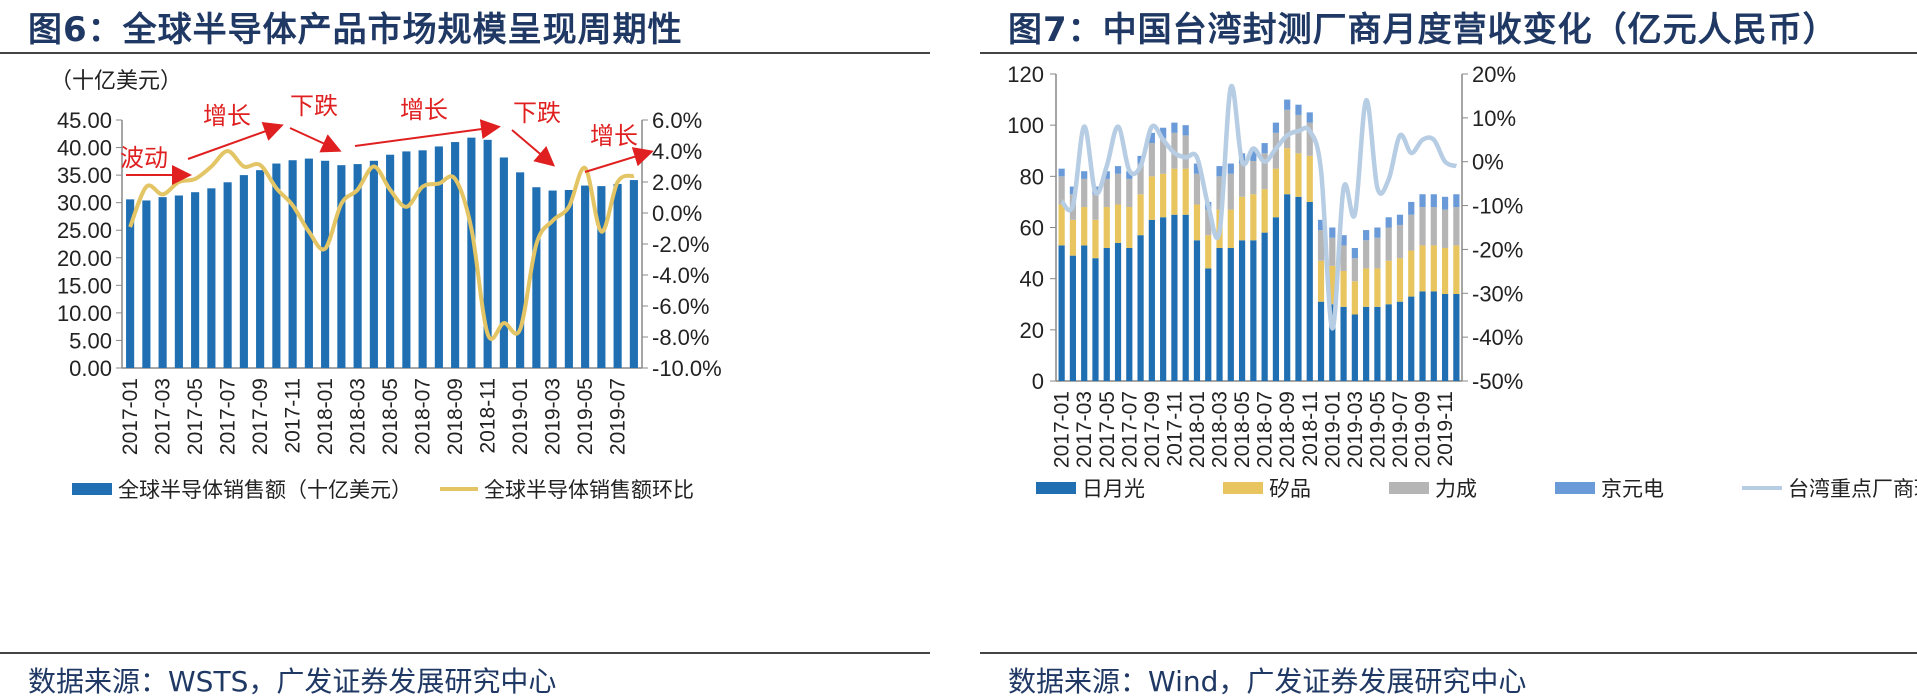 The width and height of the screenshot is (1917, 700). Describe the element at coordinates (455, 416) in the screenshot. I see `left-x-tick-label: 2018-09` at that location.